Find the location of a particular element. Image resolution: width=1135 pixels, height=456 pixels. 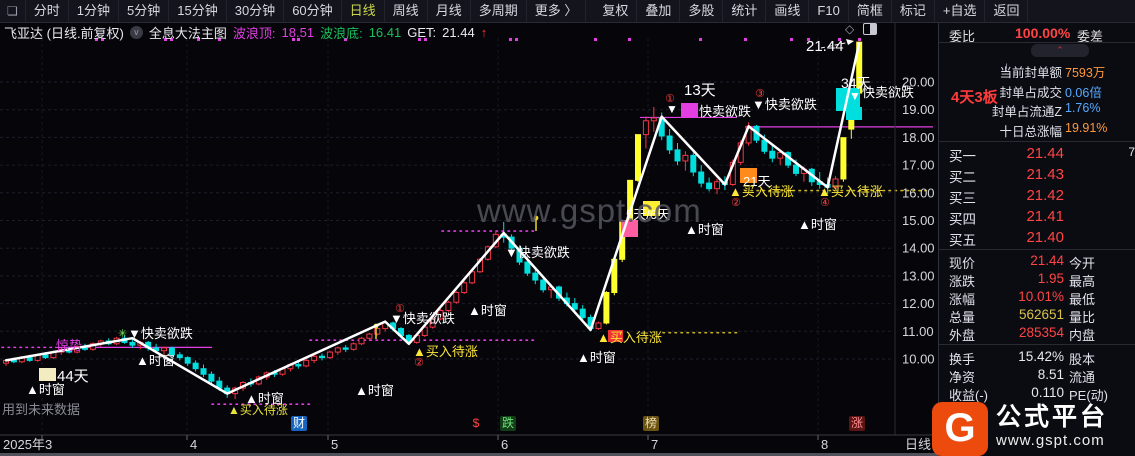

info-label2: 量比 is located at coordinates (1082, 317).